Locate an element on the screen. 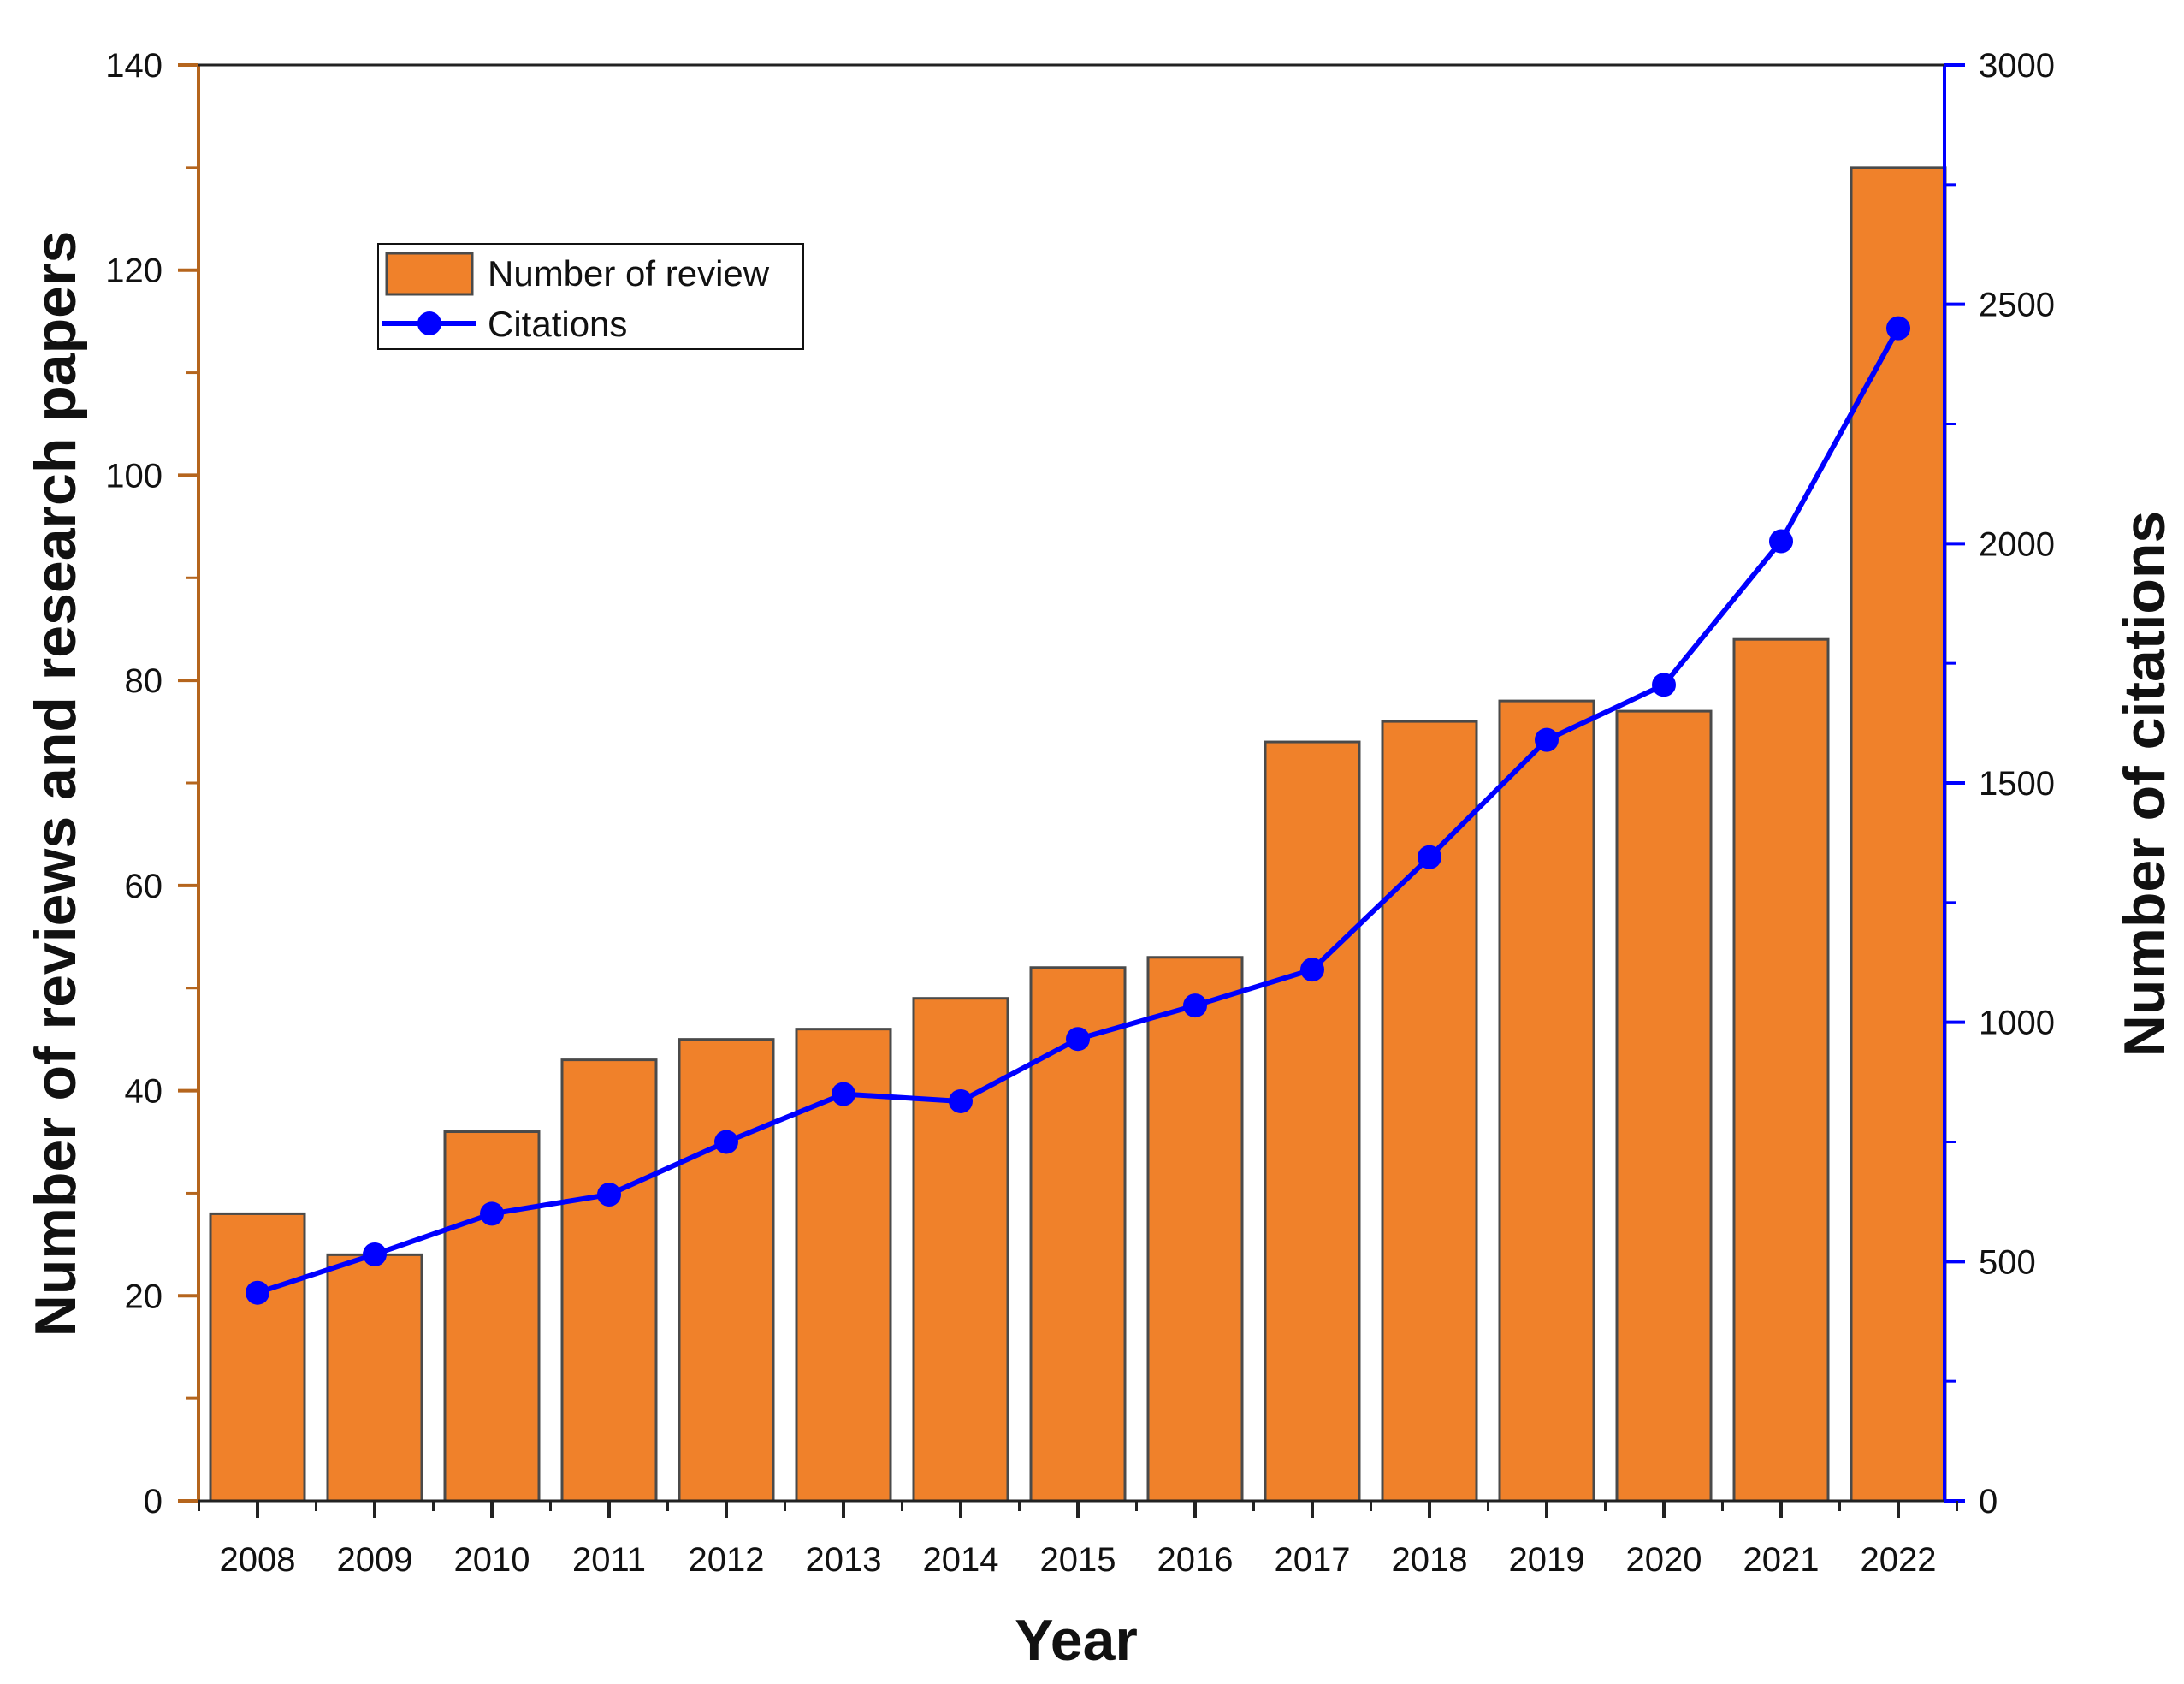 The height and width of the screenshot is (1684, 2184). bar-2014 is located at coordinates (960, 1250).